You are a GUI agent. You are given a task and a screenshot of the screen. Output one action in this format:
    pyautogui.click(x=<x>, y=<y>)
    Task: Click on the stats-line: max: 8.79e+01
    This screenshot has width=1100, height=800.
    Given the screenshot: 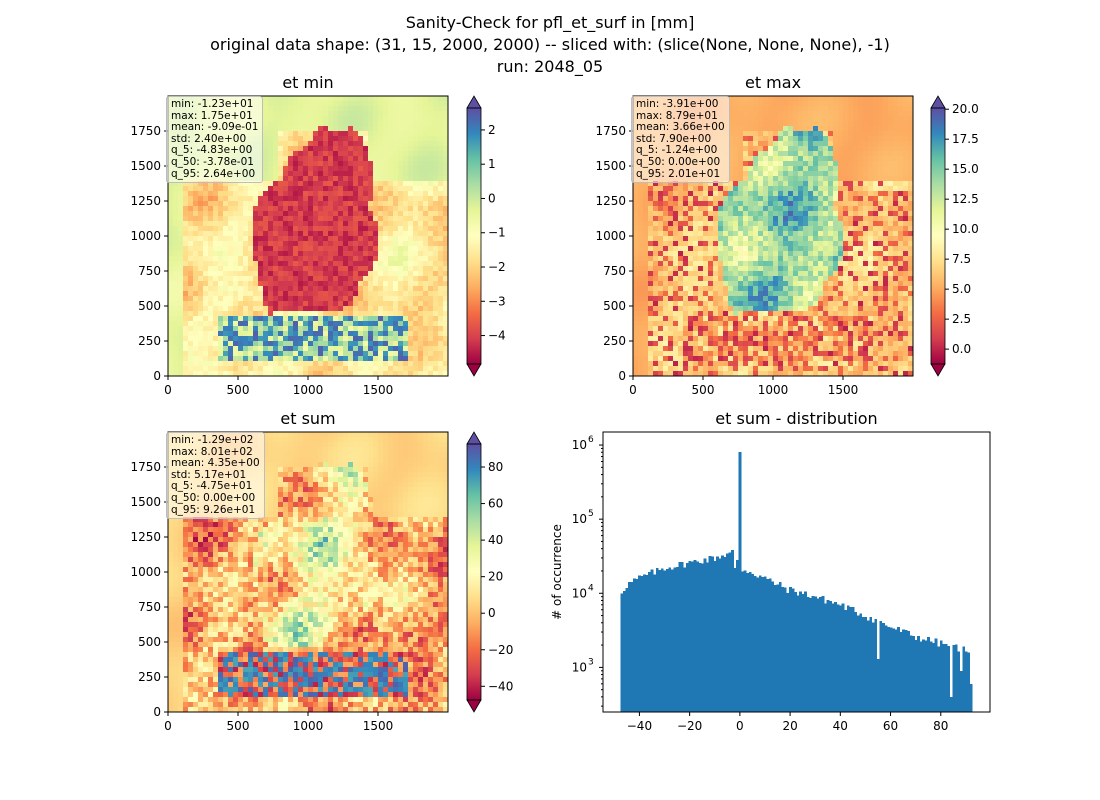 What is the action you would take?
    pyautogui.click(x=677, y=115)
    